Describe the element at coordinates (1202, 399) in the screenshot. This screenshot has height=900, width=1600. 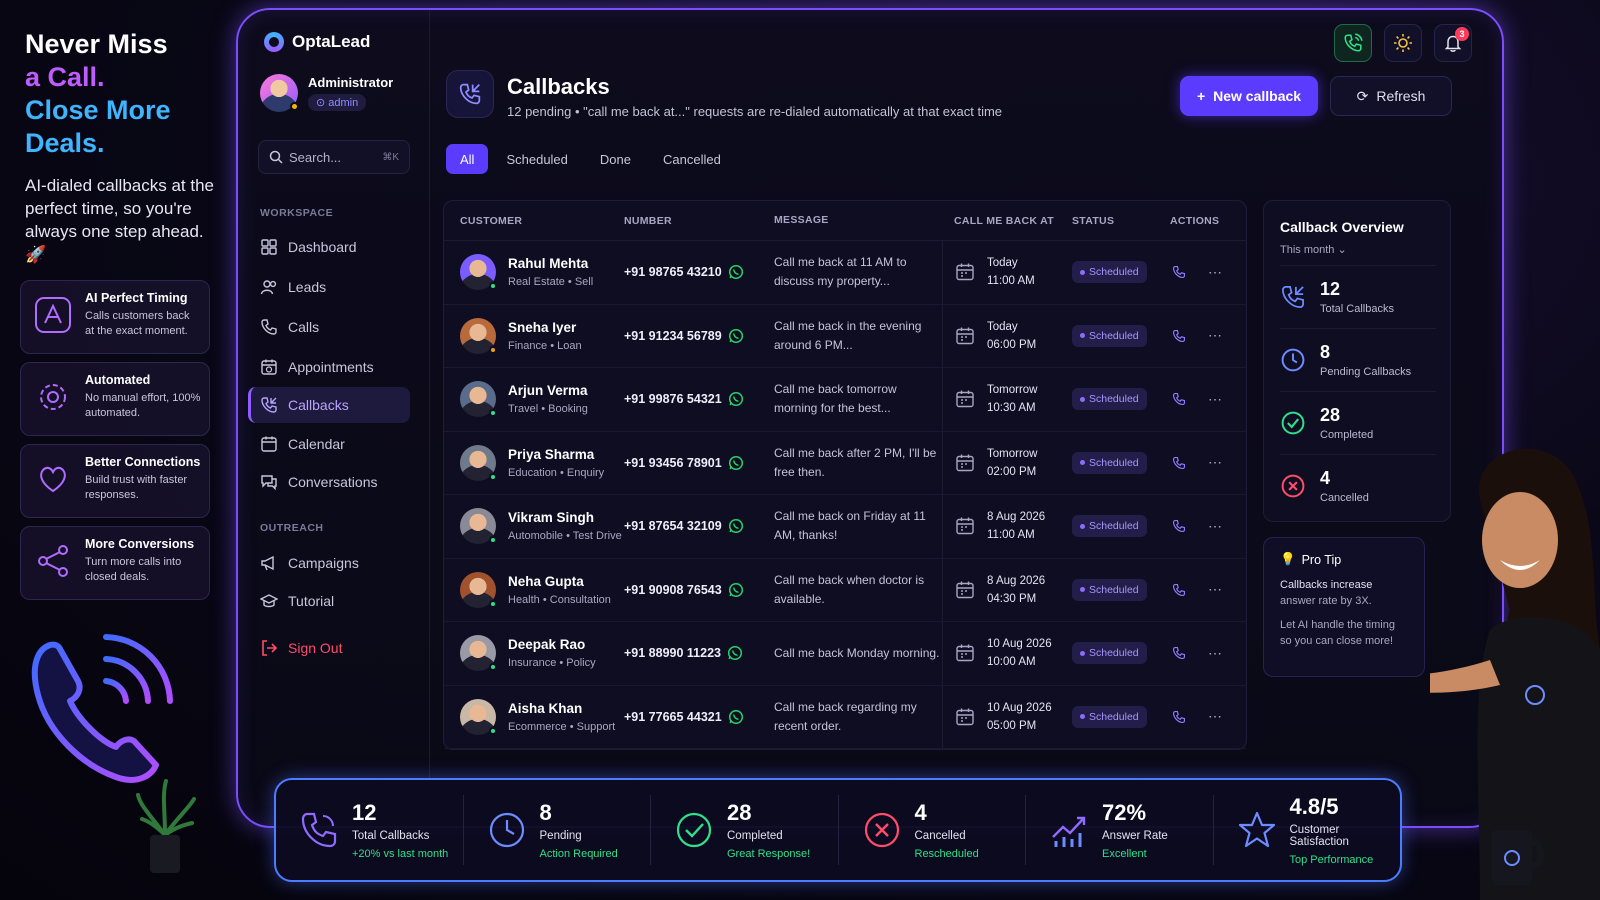
I see `actions-cell: ⋯` at that location.